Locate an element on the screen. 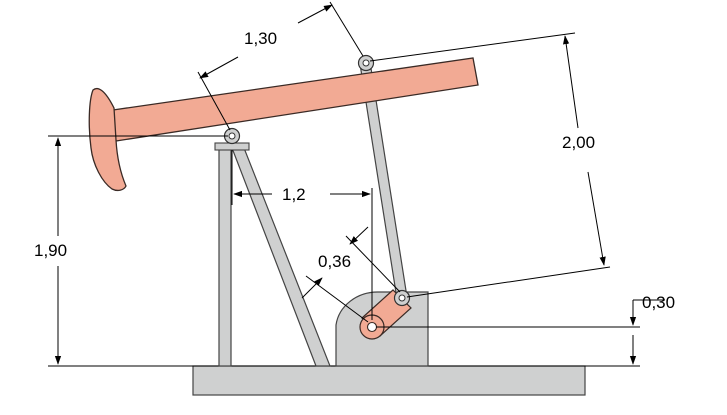 This screenshot has width=727, height=415. pitman-extension-bottom is located at coordinates (508, 282).